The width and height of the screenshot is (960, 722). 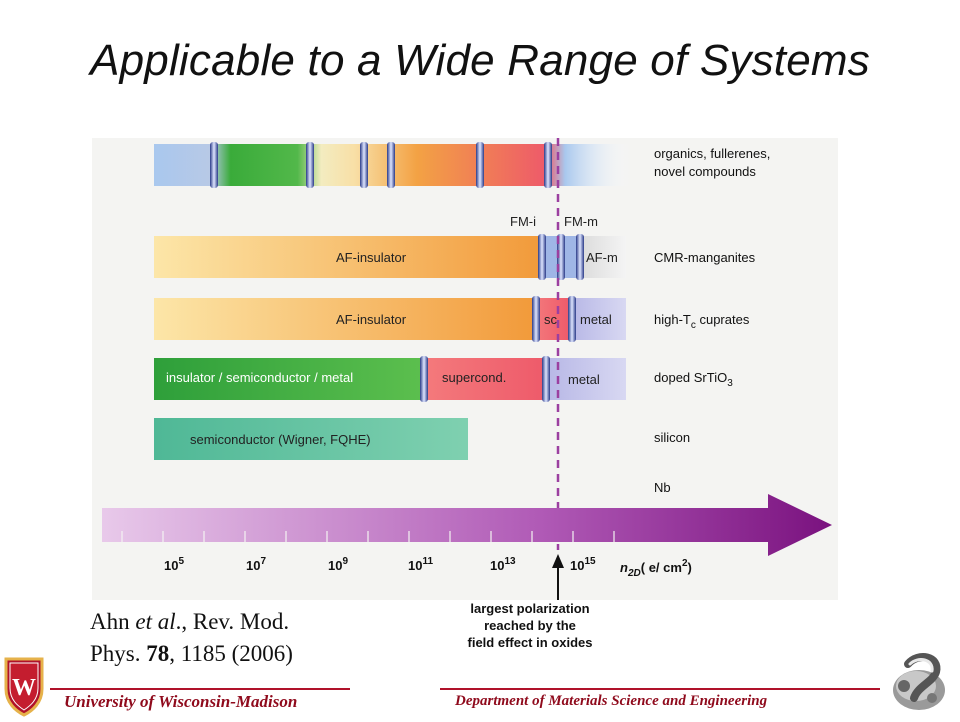 I want to click on row-cuprates: AF-insulator sc metal high-Tc cuprates, so click(x=452, y=319).